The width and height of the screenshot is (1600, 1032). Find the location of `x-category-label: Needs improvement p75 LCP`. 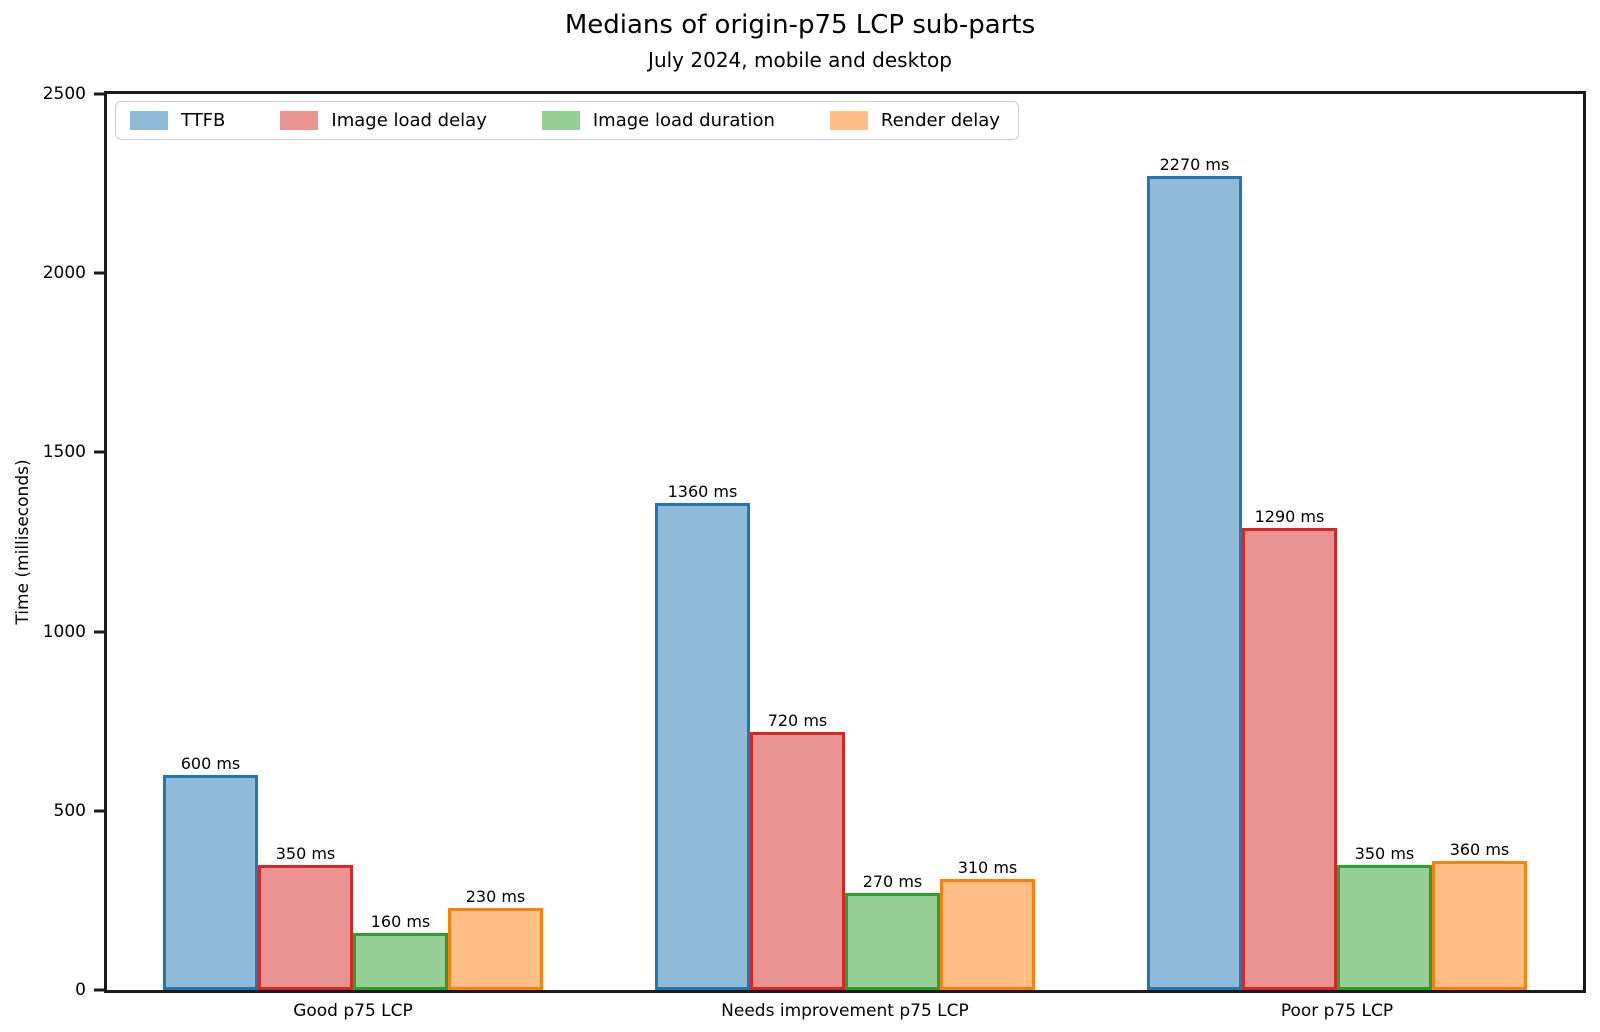

x-category-label: Needs improvement p75 LCP is located at coordinates (845, 1011).